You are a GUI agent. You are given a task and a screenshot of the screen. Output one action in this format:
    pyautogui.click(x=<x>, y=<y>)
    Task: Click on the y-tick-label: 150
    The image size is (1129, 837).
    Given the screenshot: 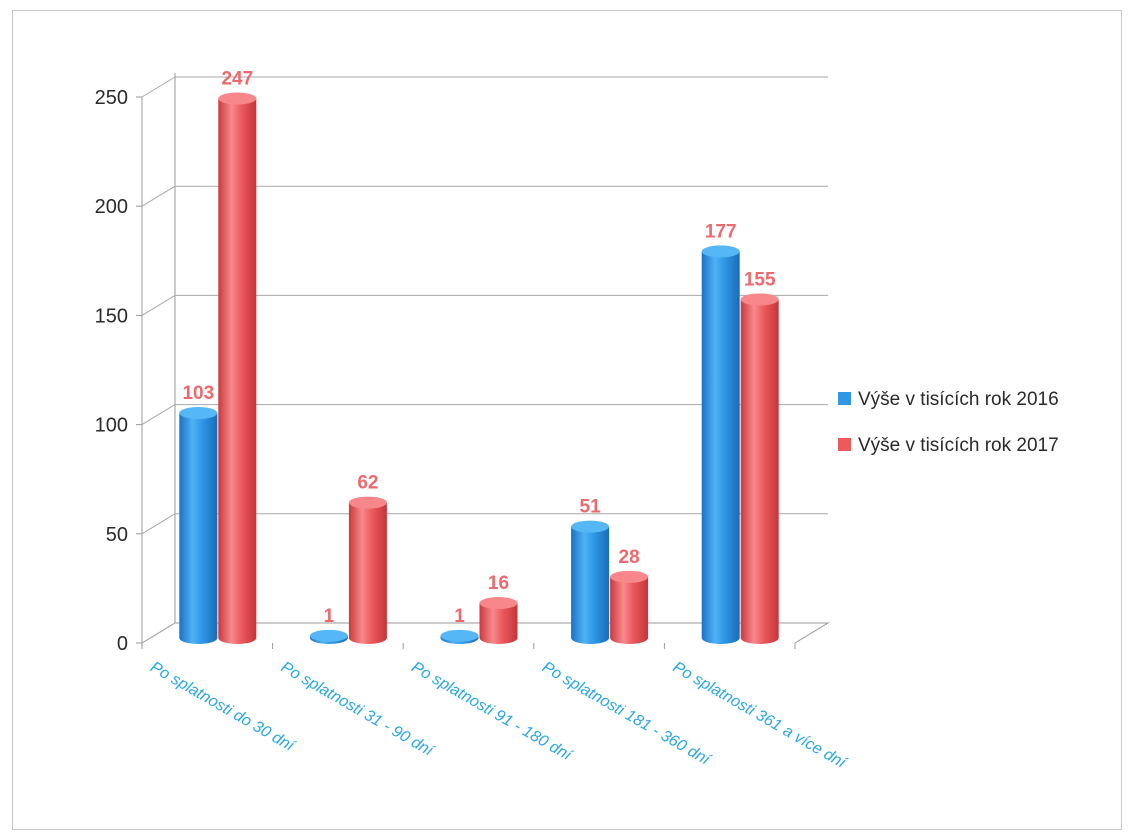 What is the action you would take?
    pyautogui.click(x=111, y=316)
    